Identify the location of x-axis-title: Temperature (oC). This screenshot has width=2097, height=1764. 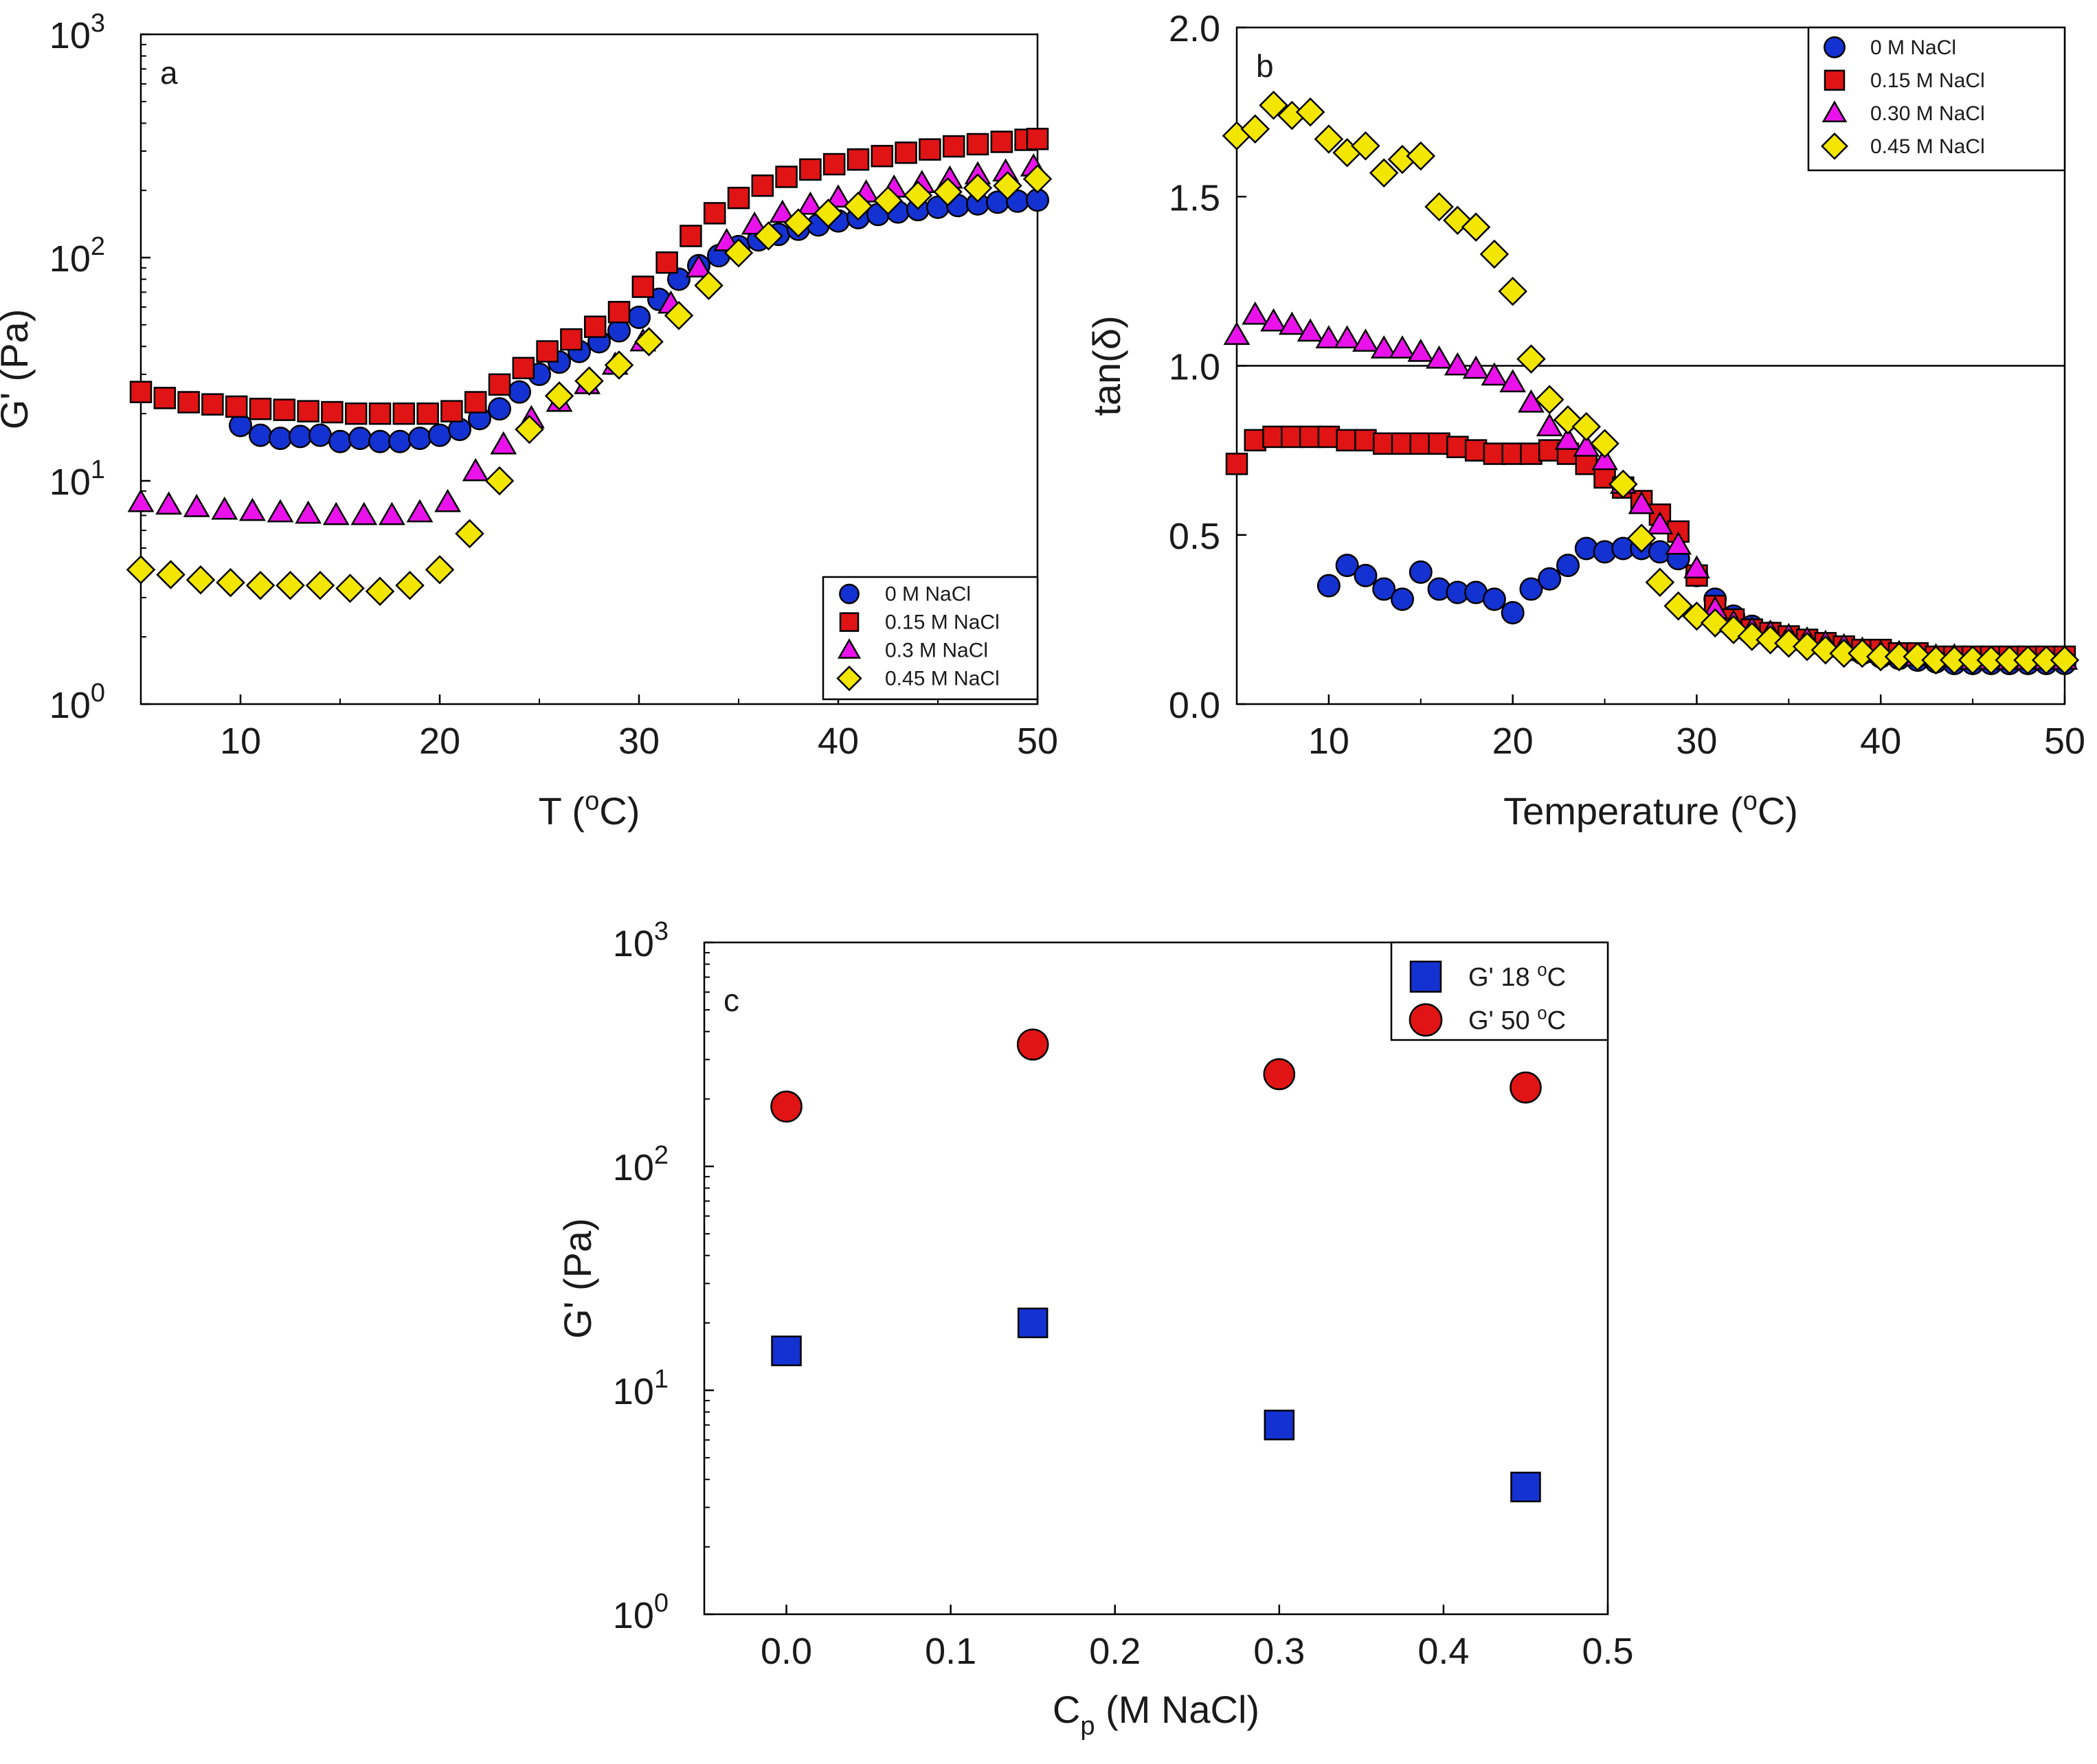
(1650, 810).